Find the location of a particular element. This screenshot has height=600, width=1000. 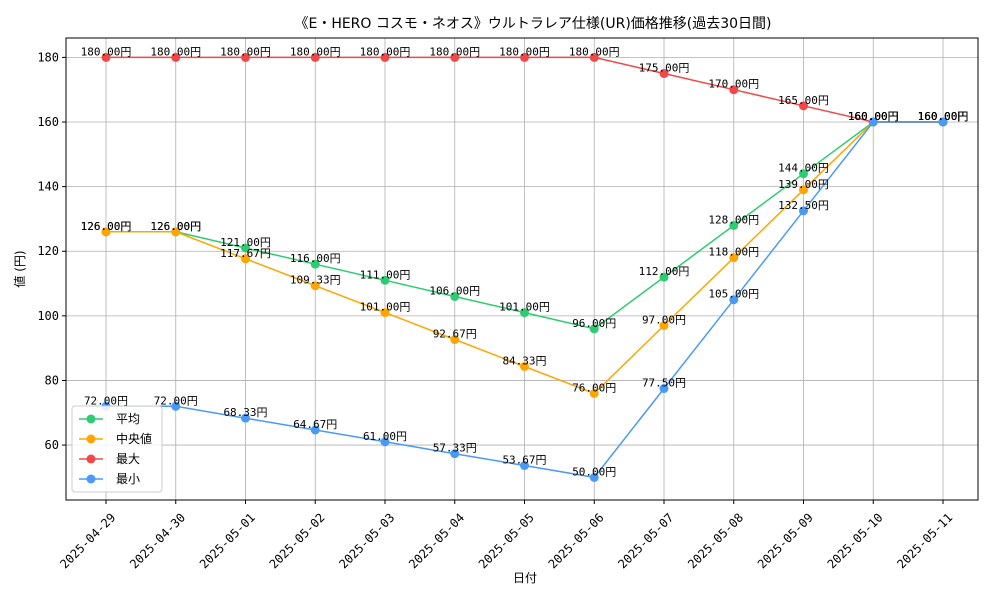

x-tick-label: 2025-05-03 is located at coordinates (366, 540).